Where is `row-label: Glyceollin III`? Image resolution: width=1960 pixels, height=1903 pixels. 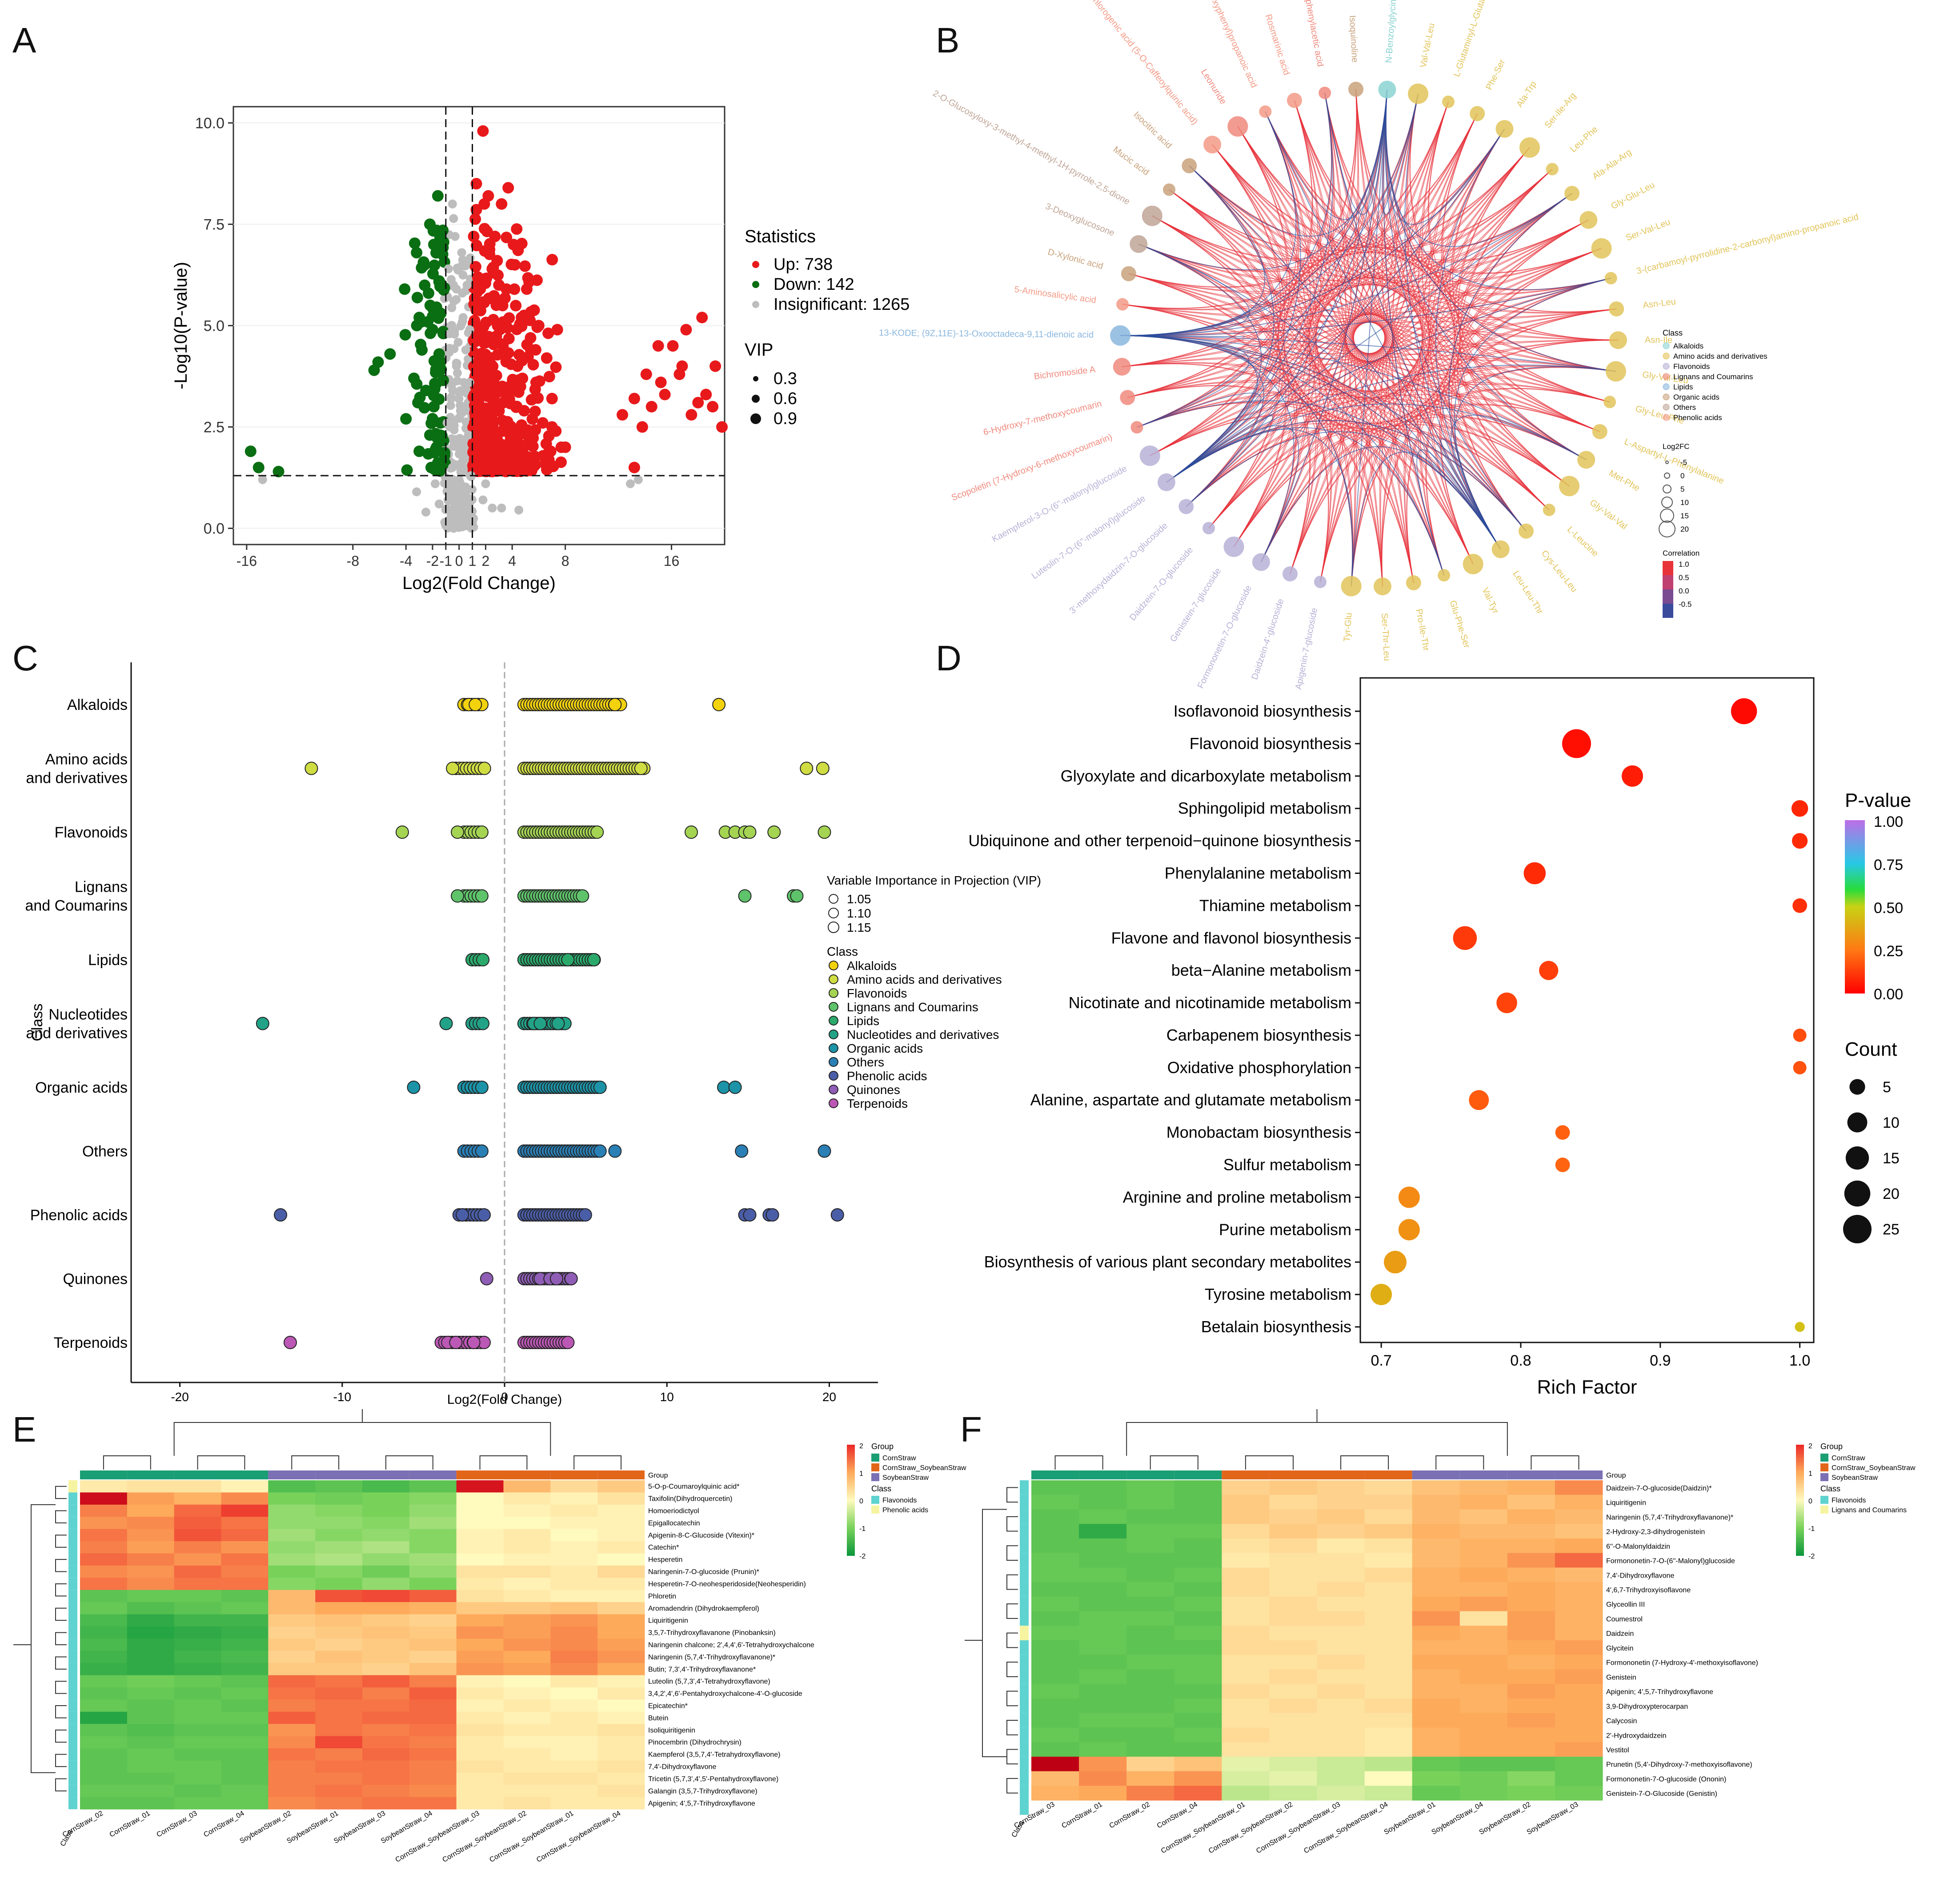 row-label: Glyceollin III is located at coordinates (1625, 1605).